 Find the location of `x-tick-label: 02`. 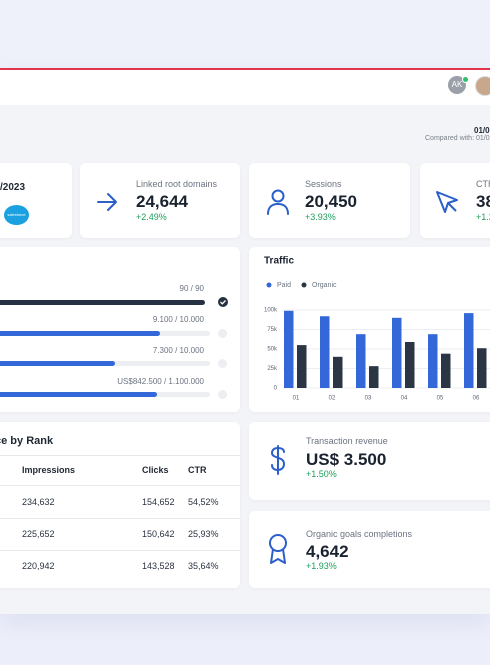

x-tick-label: 02 is located at coordinates (332, 399).